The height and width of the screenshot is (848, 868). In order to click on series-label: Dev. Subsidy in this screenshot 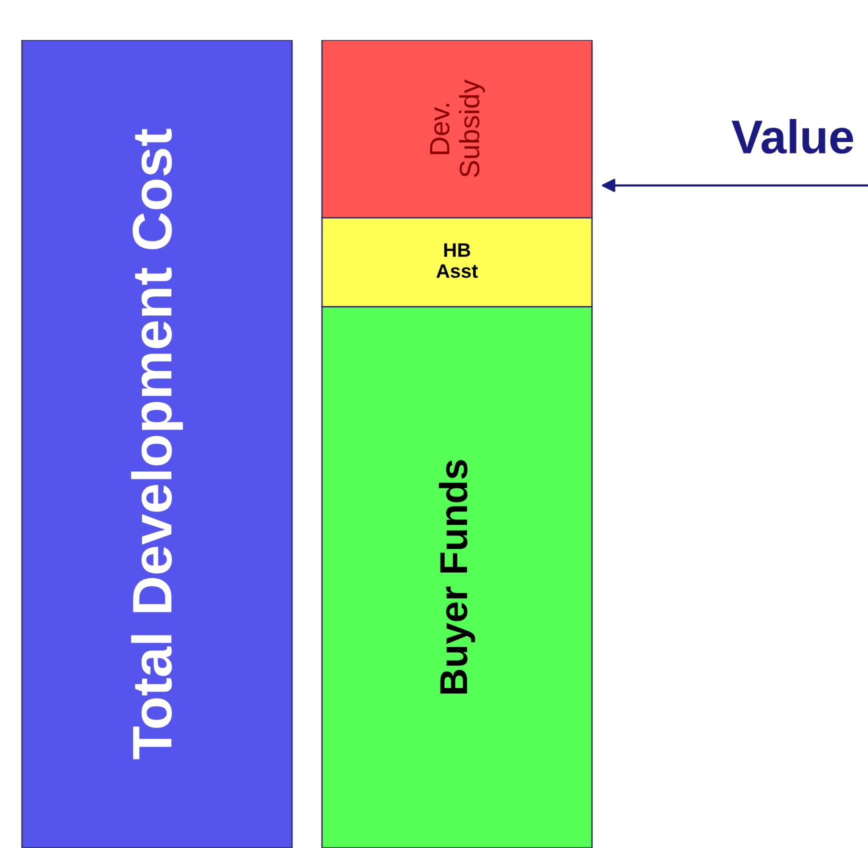, I will do `click(457, 129)`.